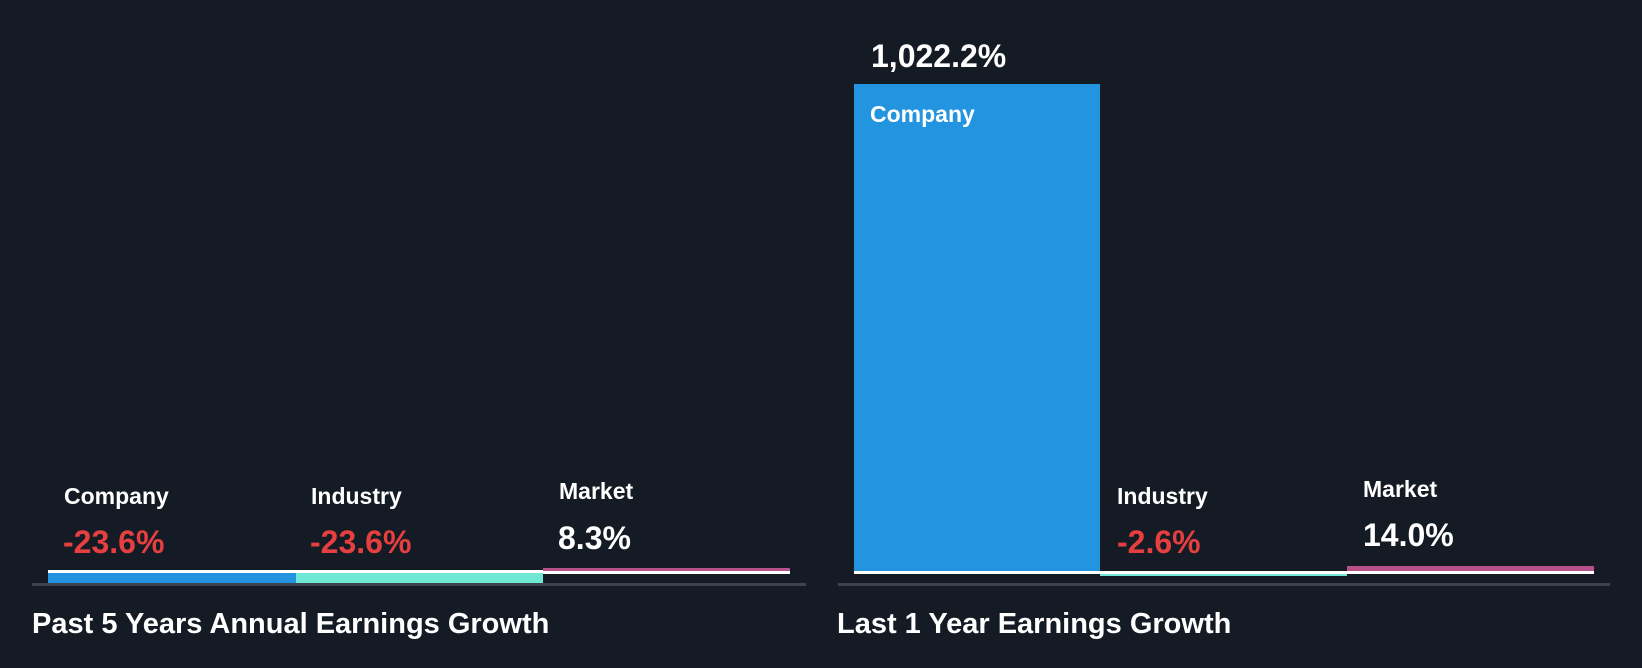 The image size is (1642, 668). Describe the element at coordinates (939, 56) in the screenshot. I see `value-company: 1,022.2%` at that location.